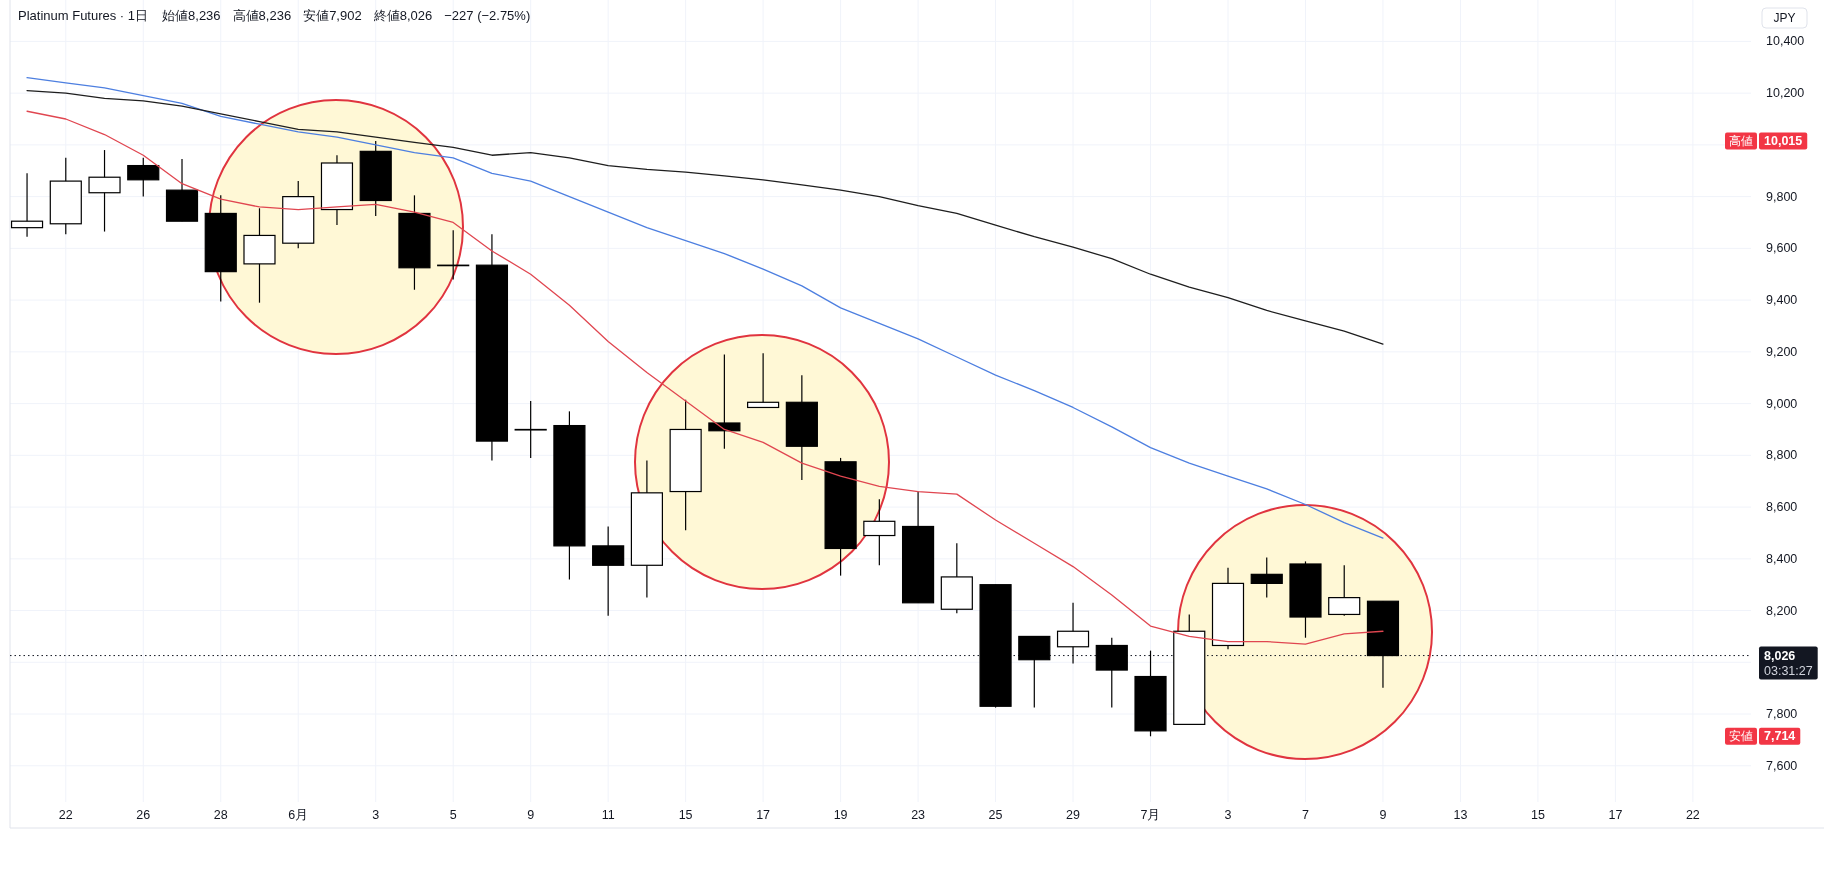 The image size is (1824, 890). I want to click on annotation: 終値8,026, so click(403, 15).